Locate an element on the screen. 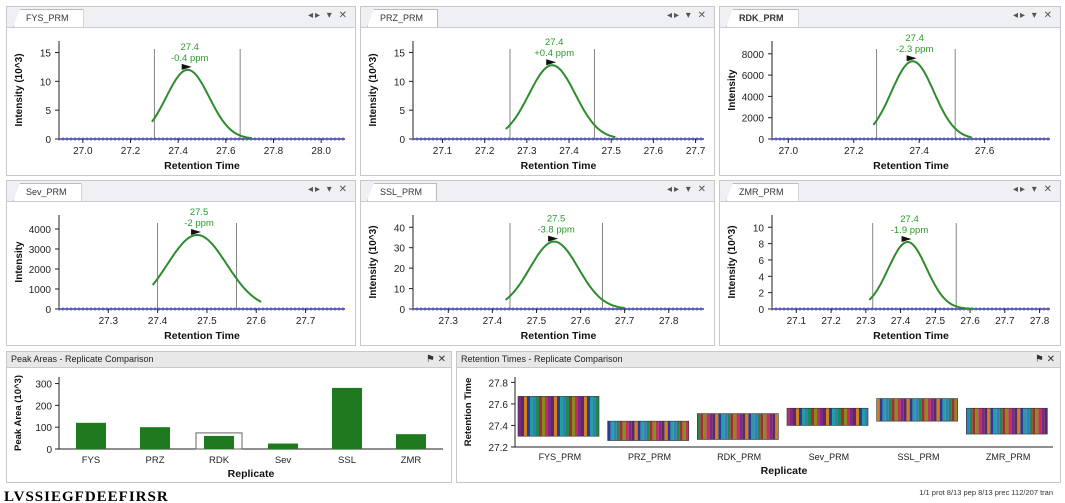 This screenshot has height=503, width=1065. x-tick-label: Sev is located at coordinates (283, 460).